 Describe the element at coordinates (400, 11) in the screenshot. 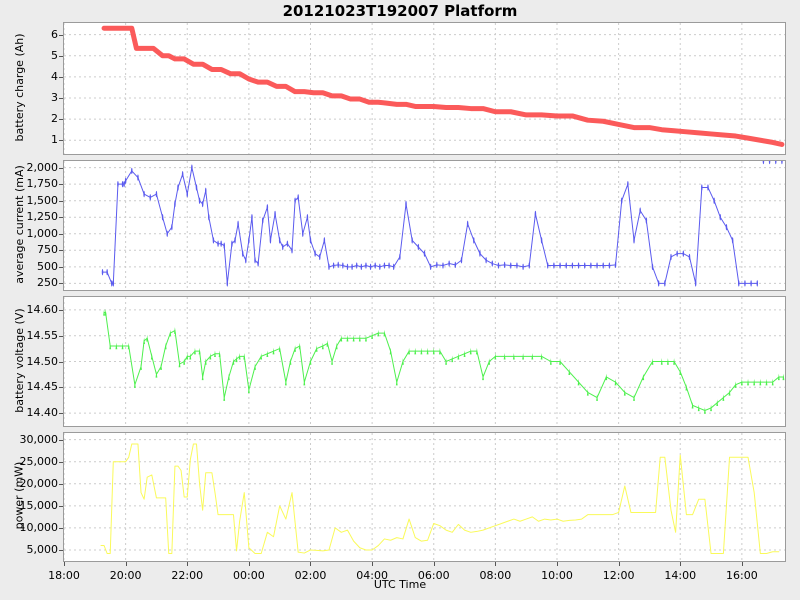

I see `page-title: 20121023T192007 Platform` at that location.